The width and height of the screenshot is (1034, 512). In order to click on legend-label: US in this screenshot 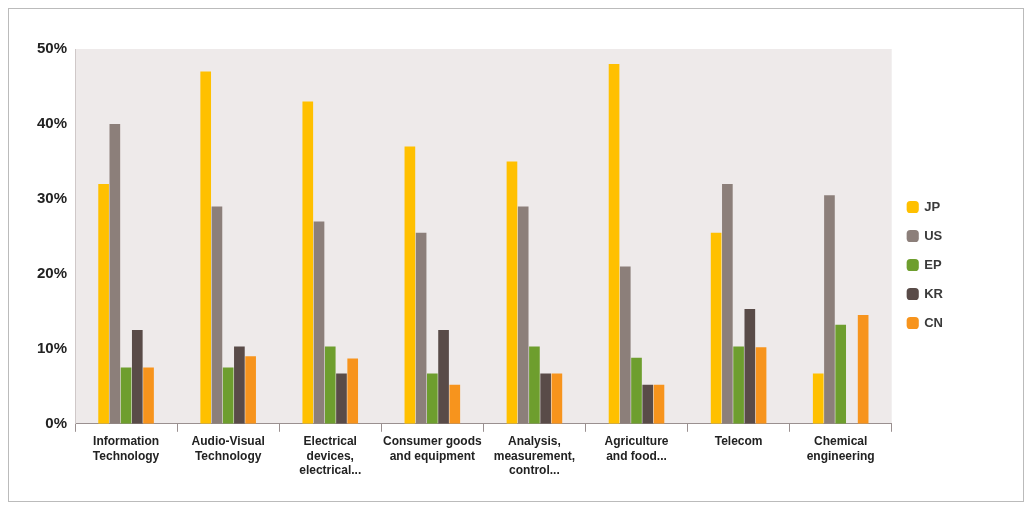, I will do `click(933, 235)`.